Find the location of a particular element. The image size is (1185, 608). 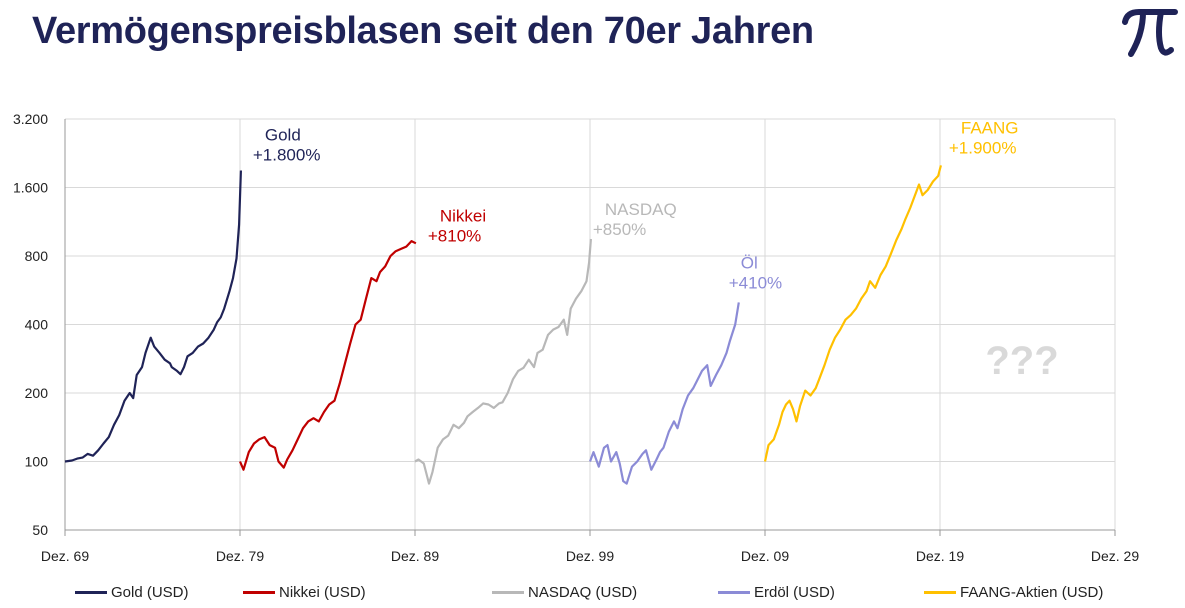

legend-item: FAANG-Aktien (USD) is located at coordinates (1013, 592).